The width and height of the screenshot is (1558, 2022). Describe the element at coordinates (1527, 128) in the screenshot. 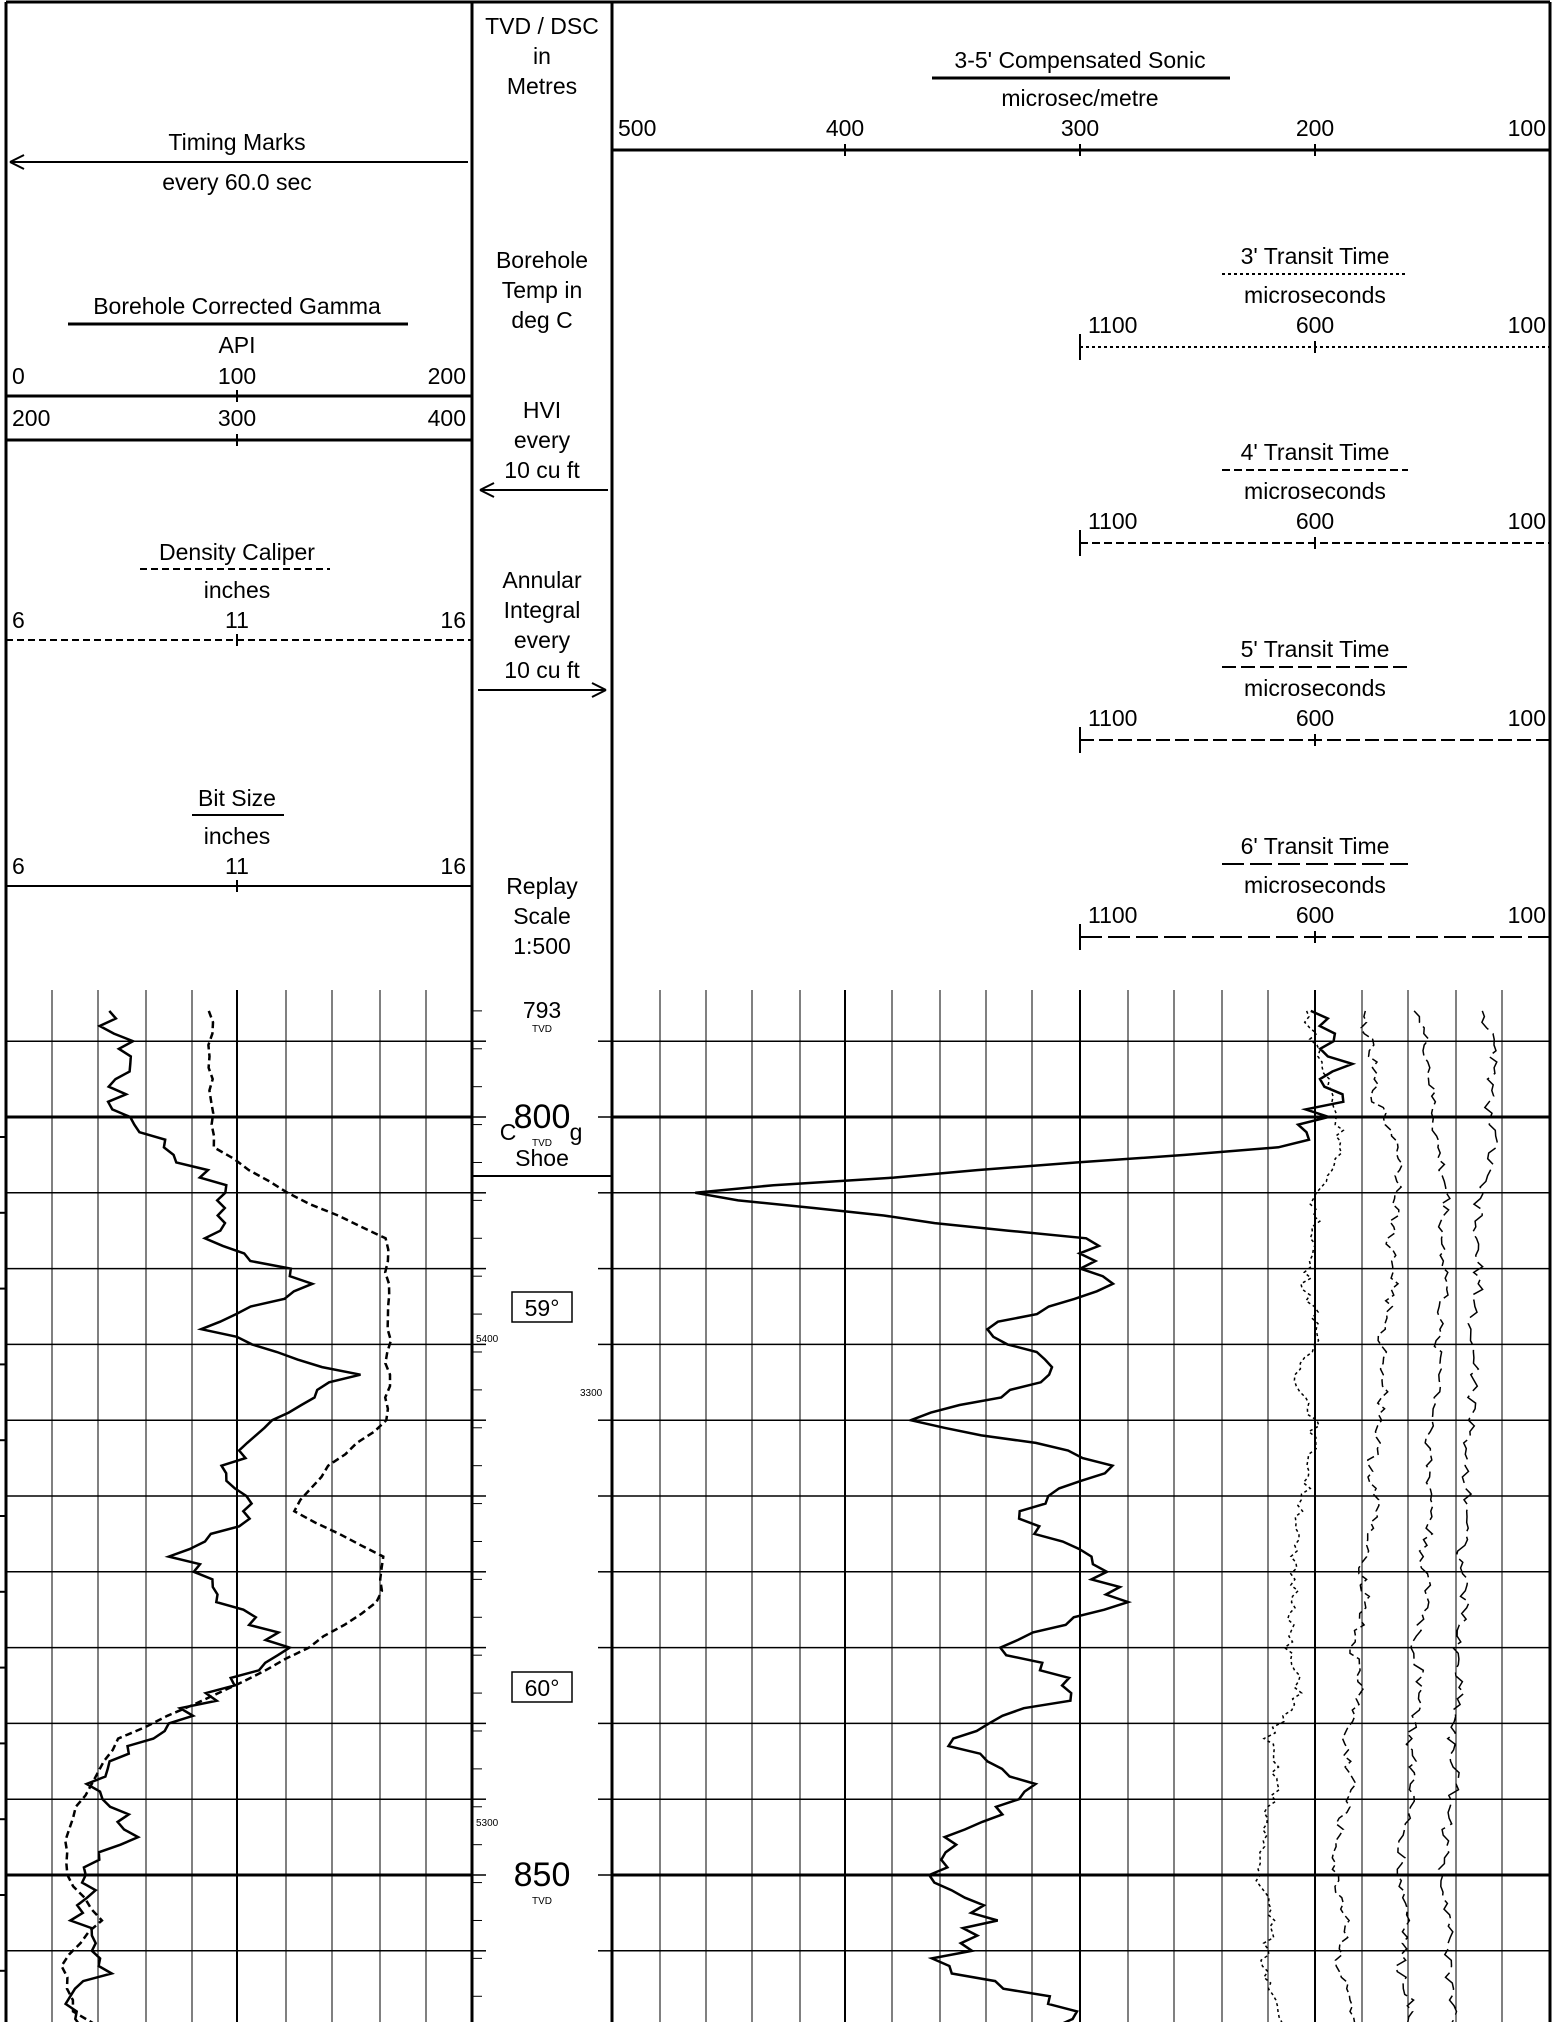

I see `sonic-scale-label: 100` at that location.